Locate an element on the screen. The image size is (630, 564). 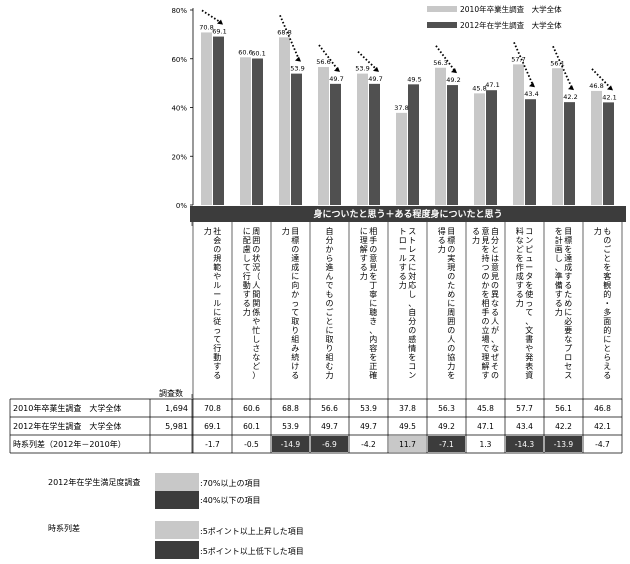
data-label-2012: 60.1 is located at coordinates (258, 54).